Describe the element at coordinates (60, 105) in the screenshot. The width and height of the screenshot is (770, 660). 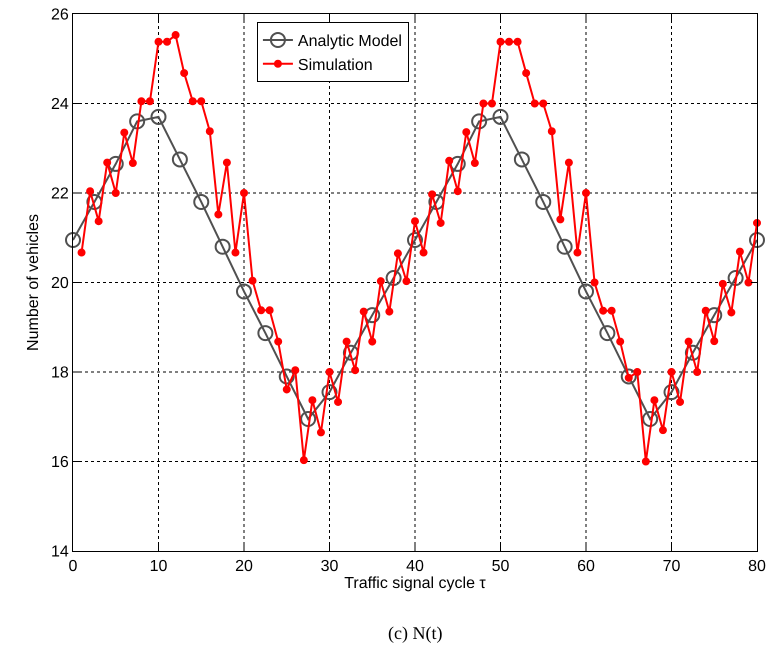
I see `y-tick-label: 24` at that location.